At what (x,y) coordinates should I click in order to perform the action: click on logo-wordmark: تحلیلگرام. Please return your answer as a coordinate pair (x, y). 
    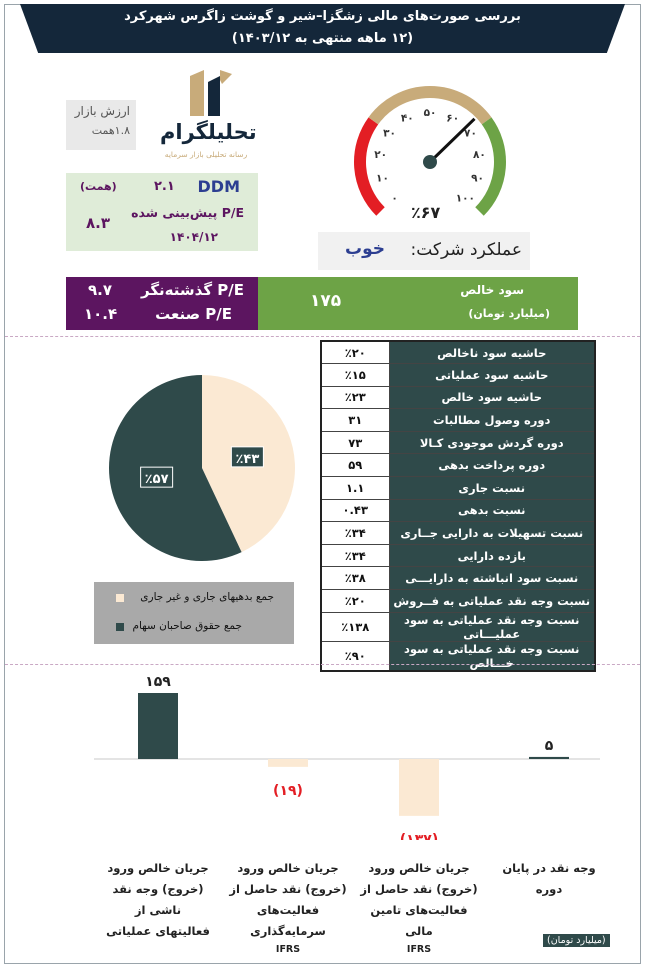
    Looking at the image, I should click on (208, 132).